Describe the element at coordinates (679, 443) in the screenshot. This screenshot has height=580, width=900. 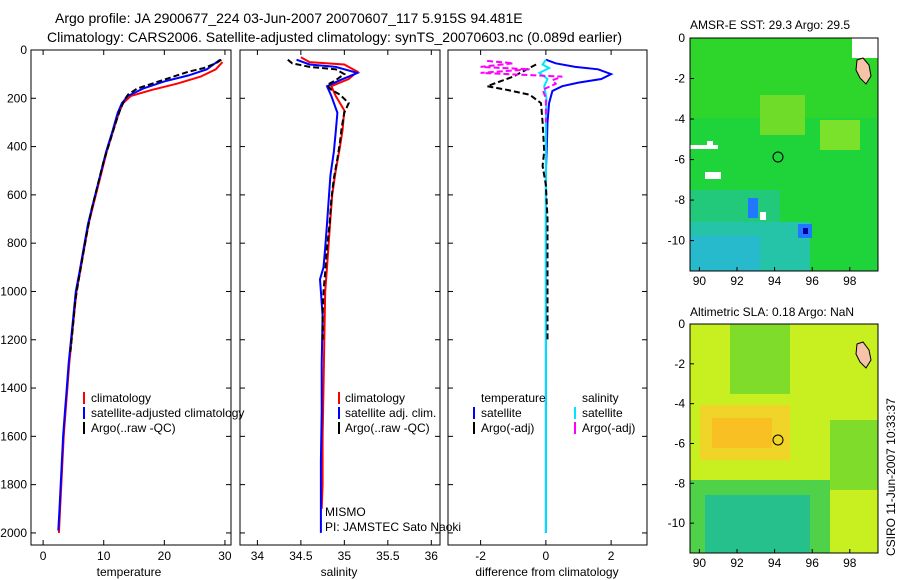
I see `sla_map-ytick-label: -6` at that location.